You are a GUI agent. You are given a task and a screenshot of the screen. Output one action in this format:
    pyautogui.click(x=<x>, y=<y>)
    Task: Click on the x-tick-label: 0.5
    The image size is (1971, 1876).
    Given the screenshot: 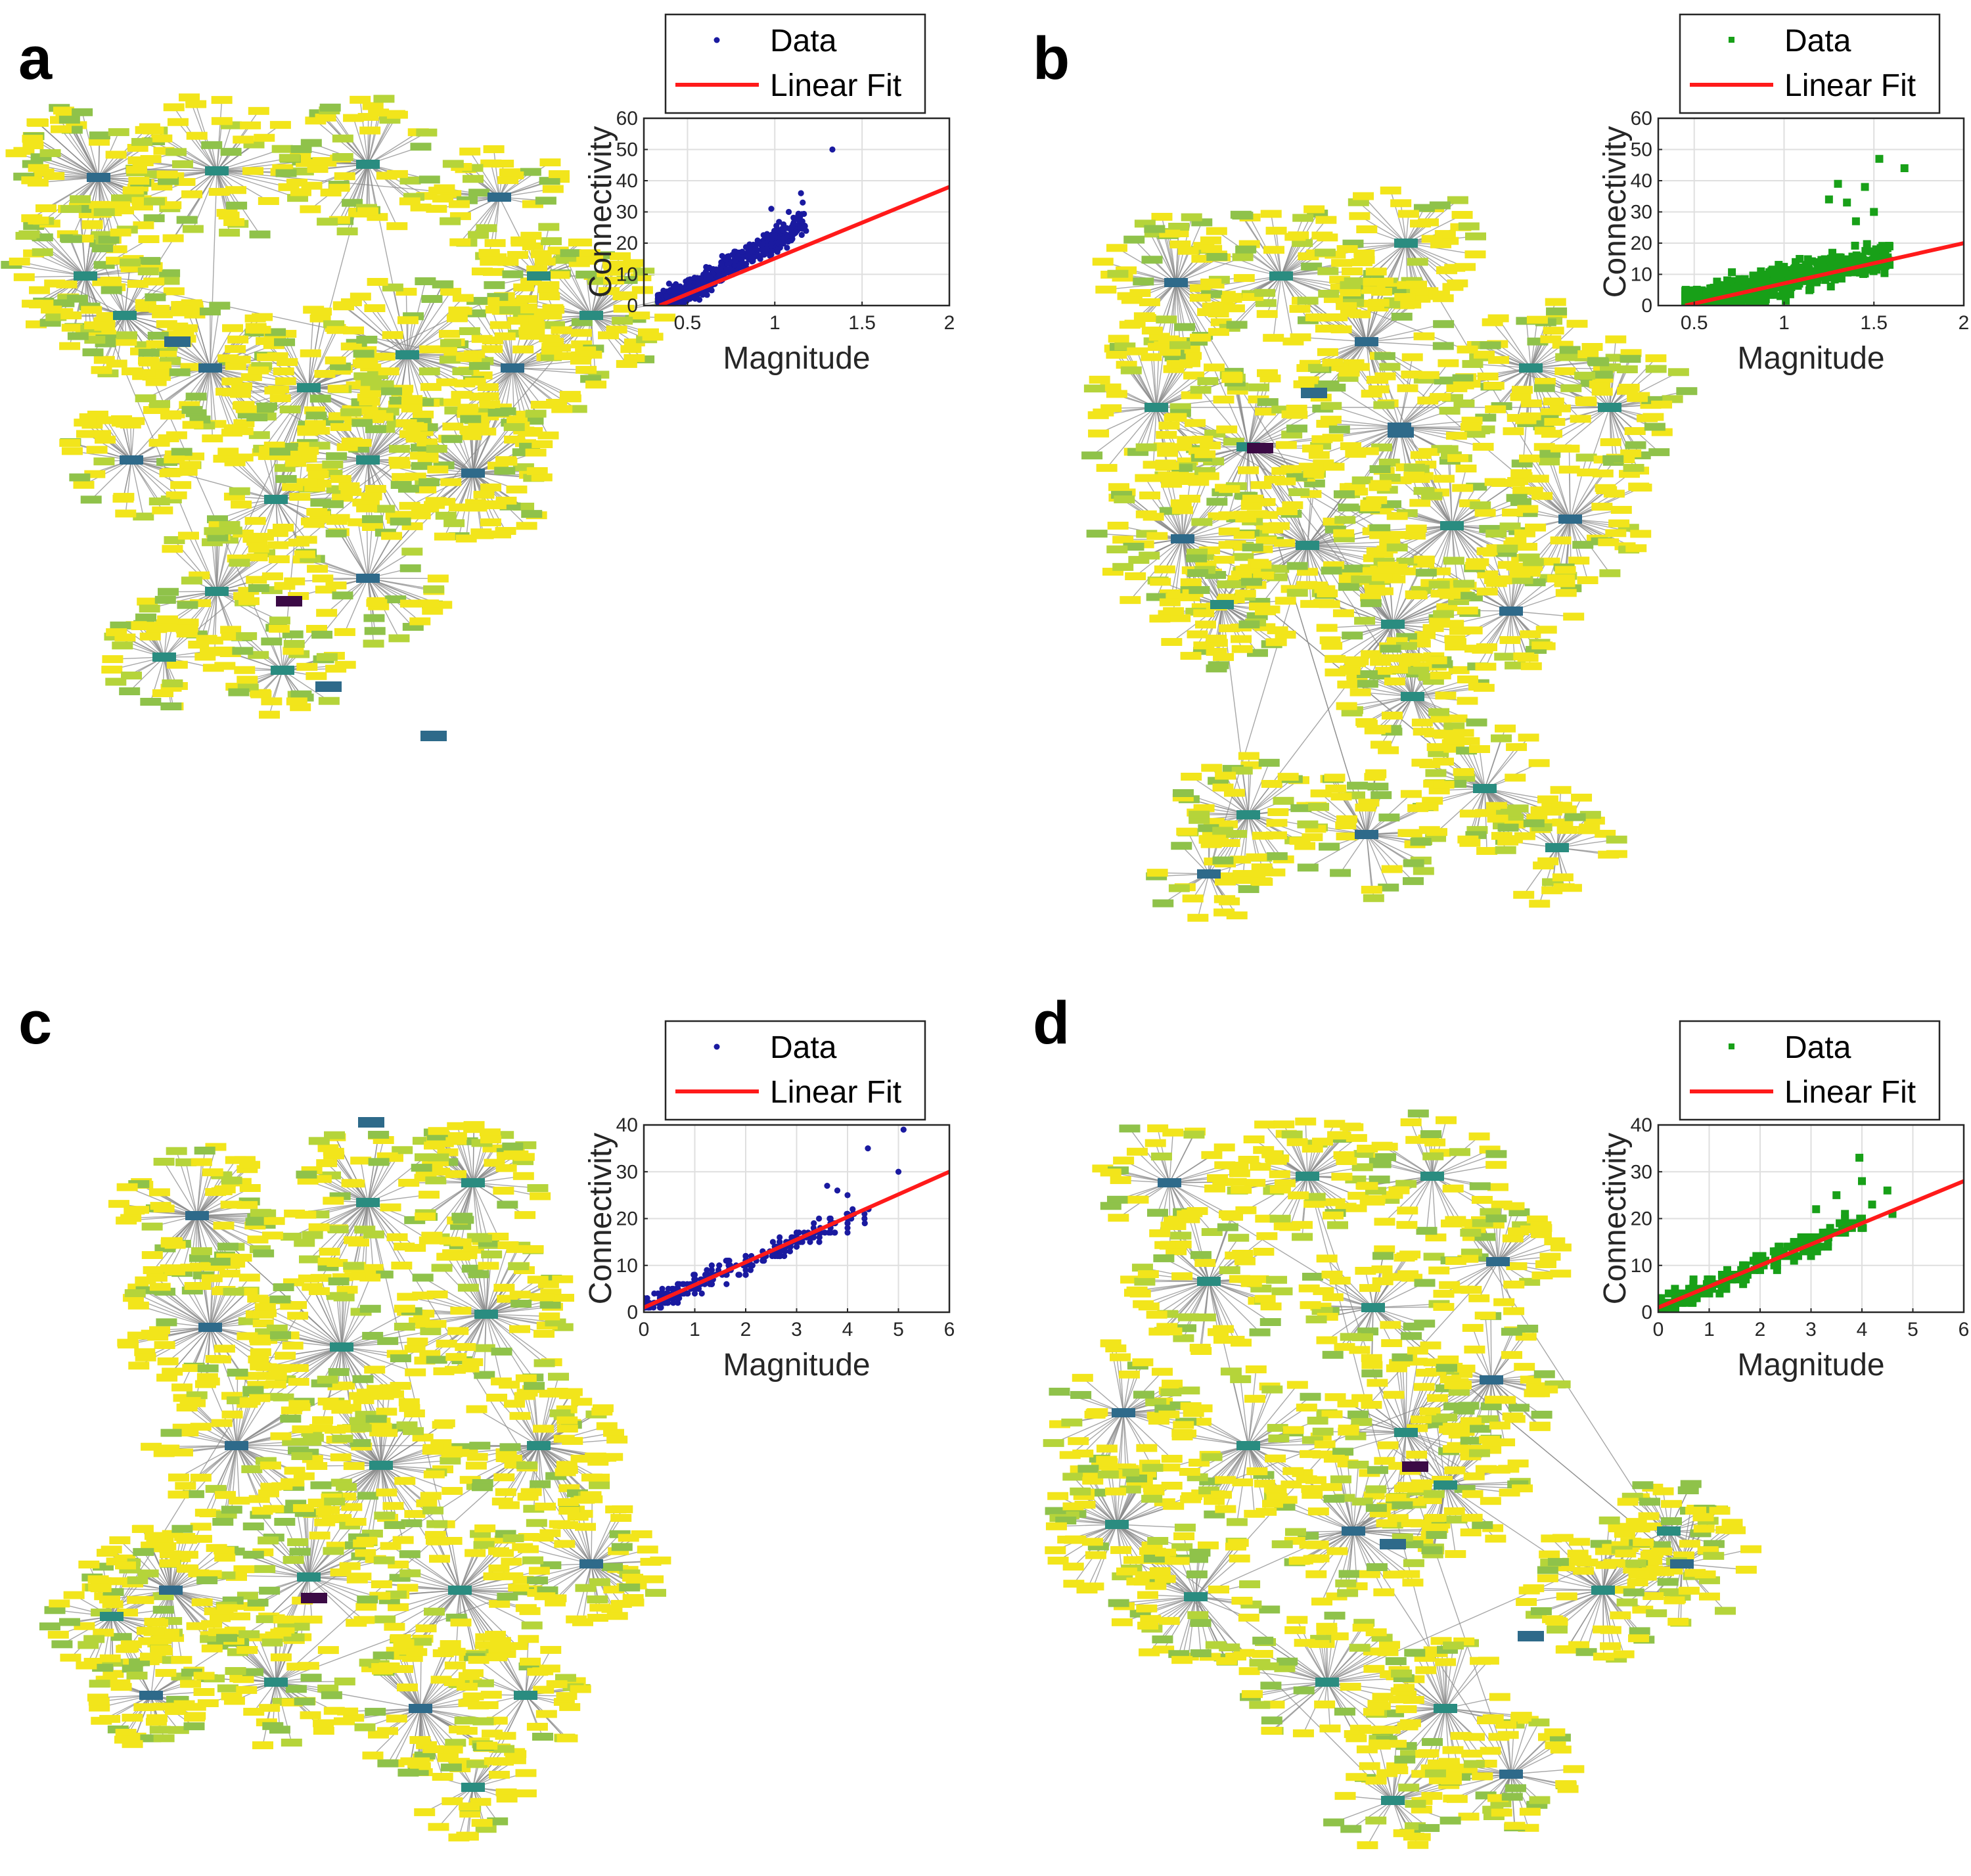 What is the action you would take?
    pyautogui.click(x=688, y=323)
    